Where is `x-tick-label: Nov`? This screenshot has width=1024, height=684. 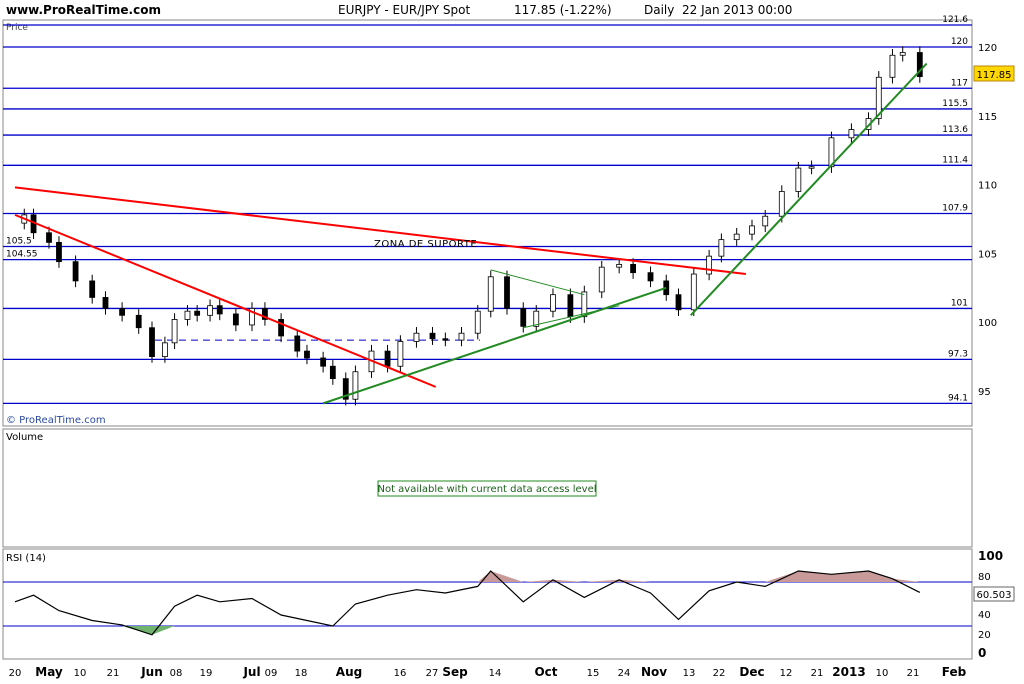
x-tick-label: Nov is located at coordinates (654, 672).